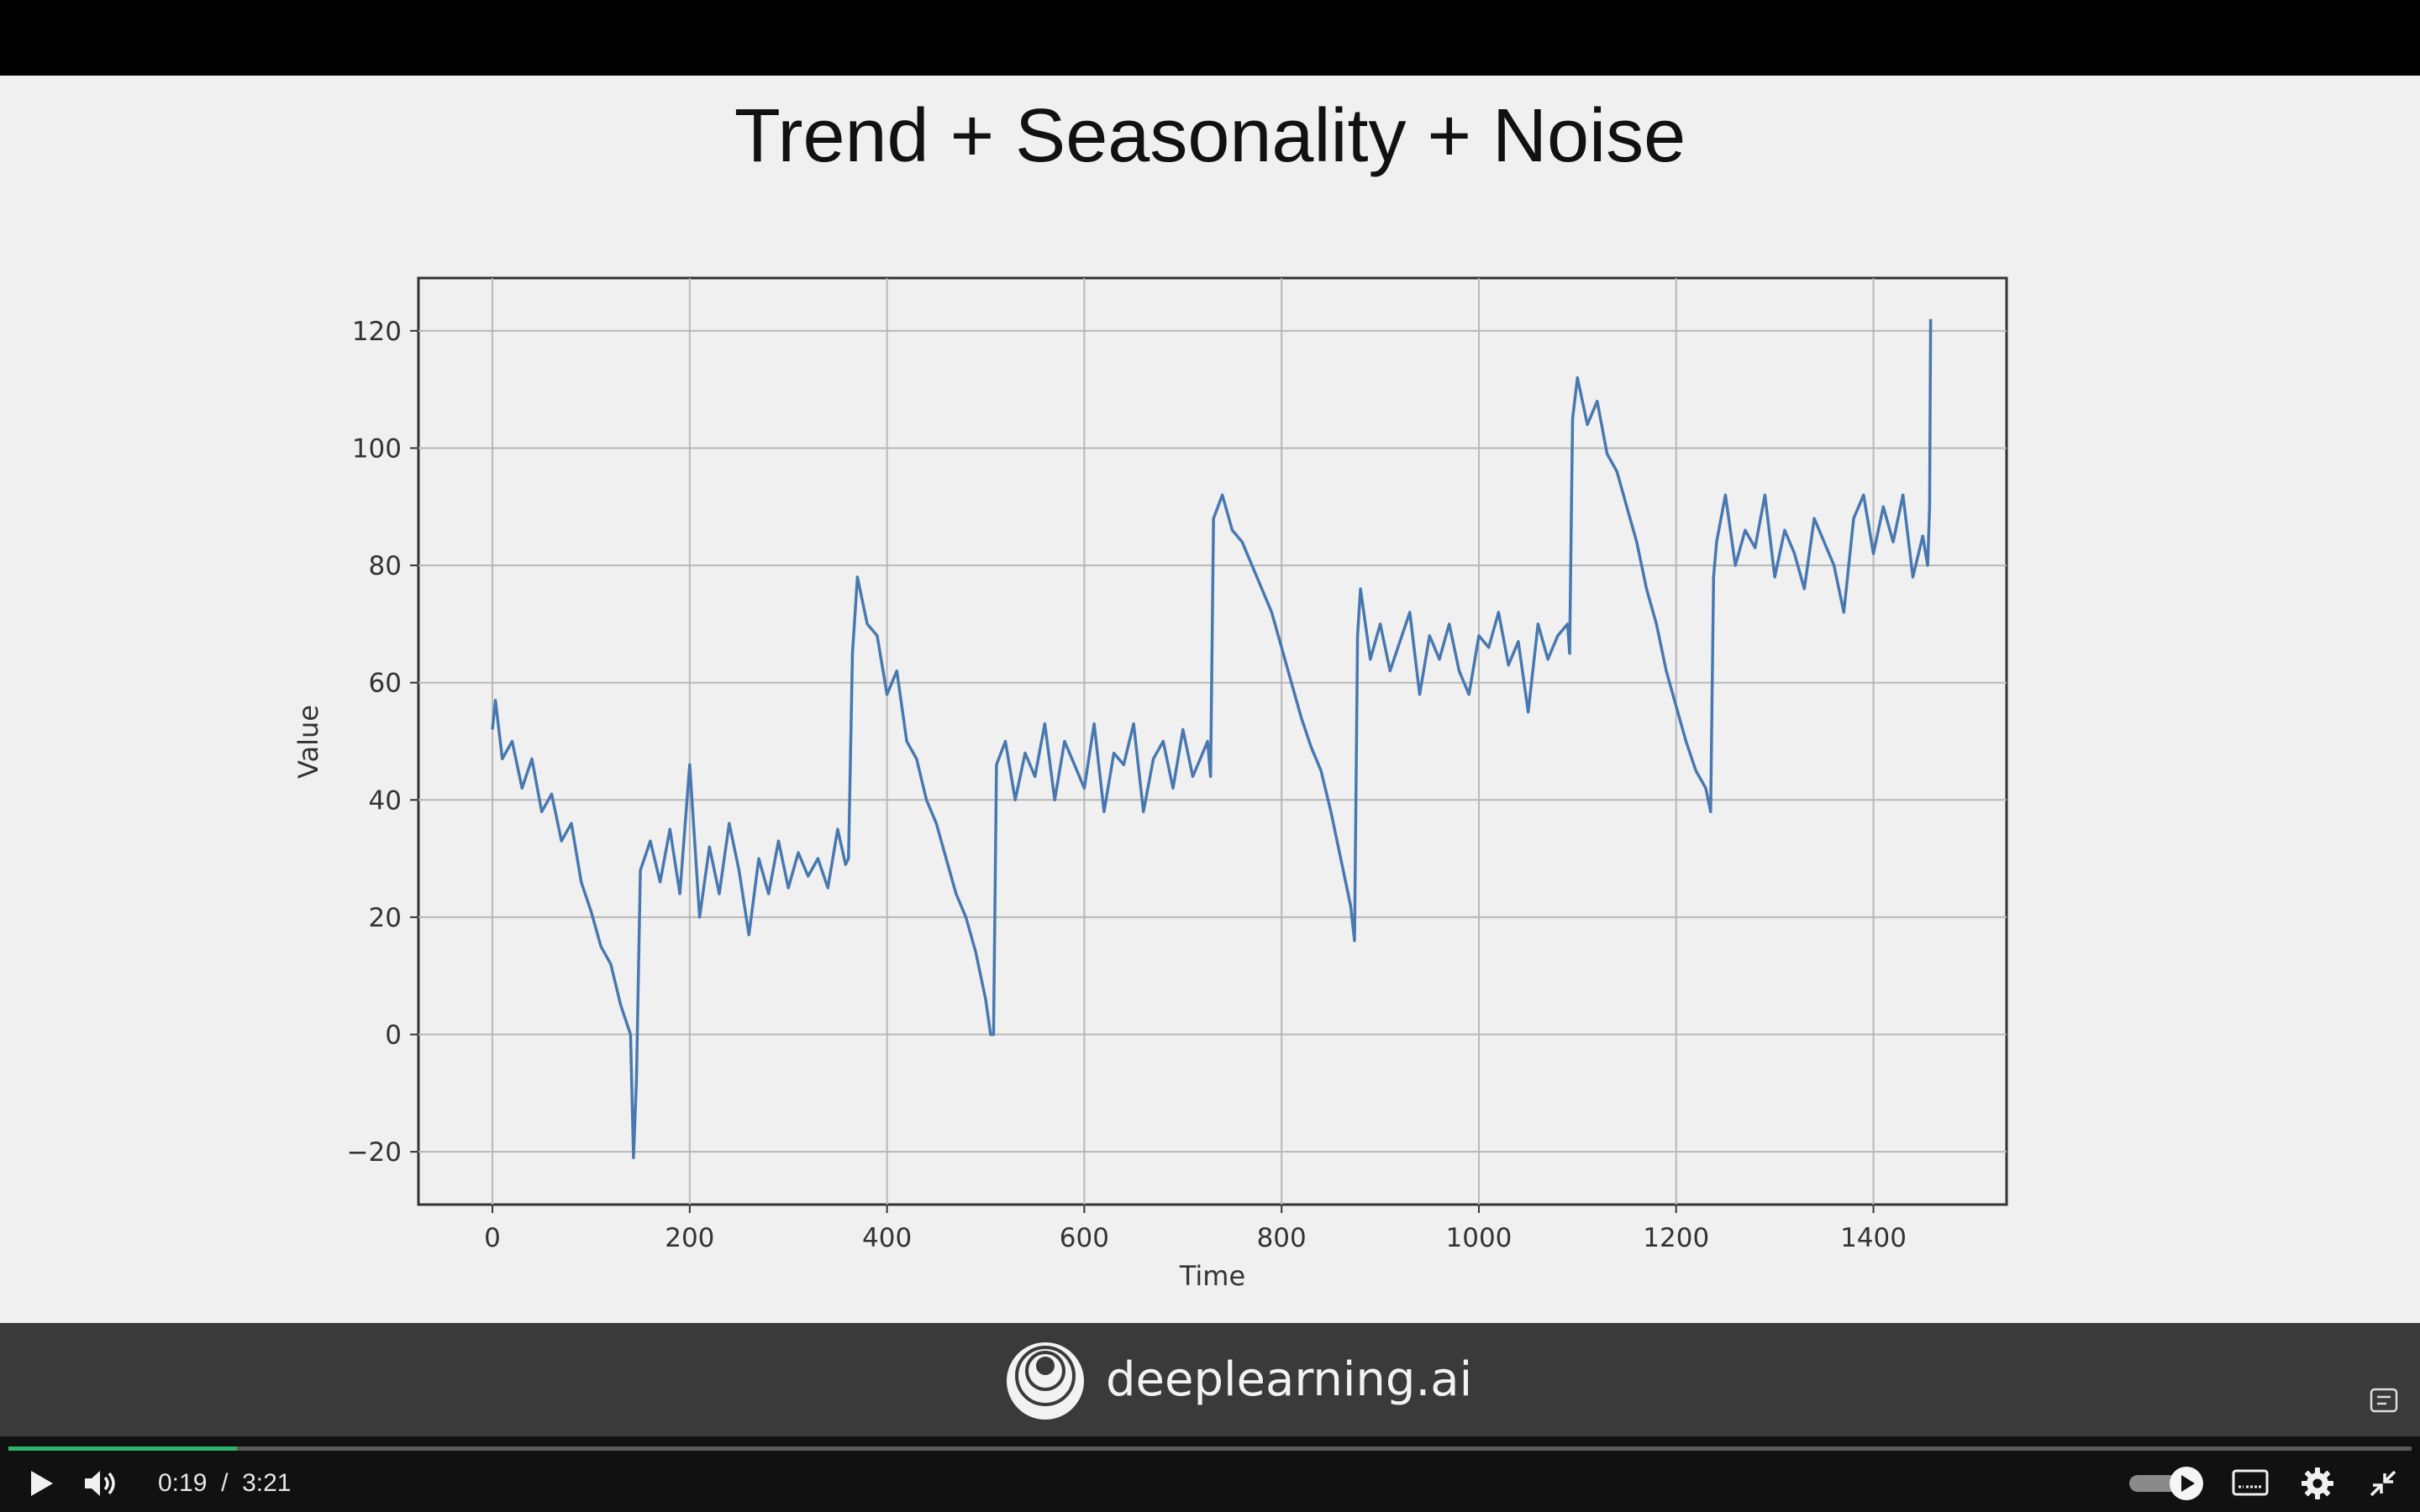 The height and width of the screenshot is (1512, 2420). What do you see at coordinates (385, 800) in the screenshot?
I see `y-tick-label: 40` at bounding box center [385, 800].